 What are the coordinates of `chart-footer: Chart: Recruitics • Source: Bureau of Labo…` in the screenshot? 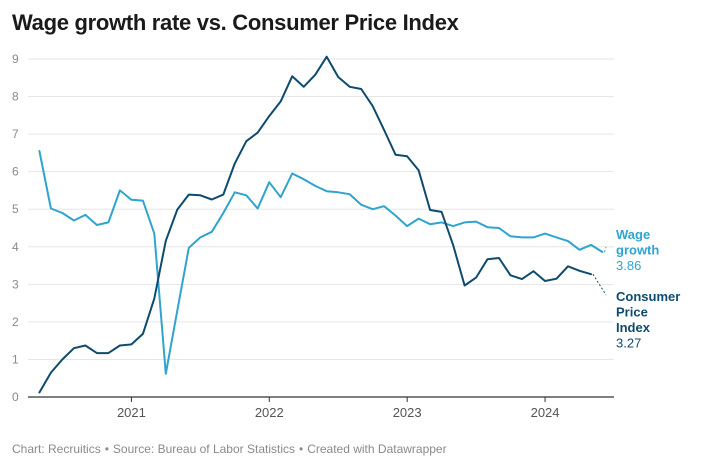 It's located at (229, 449).